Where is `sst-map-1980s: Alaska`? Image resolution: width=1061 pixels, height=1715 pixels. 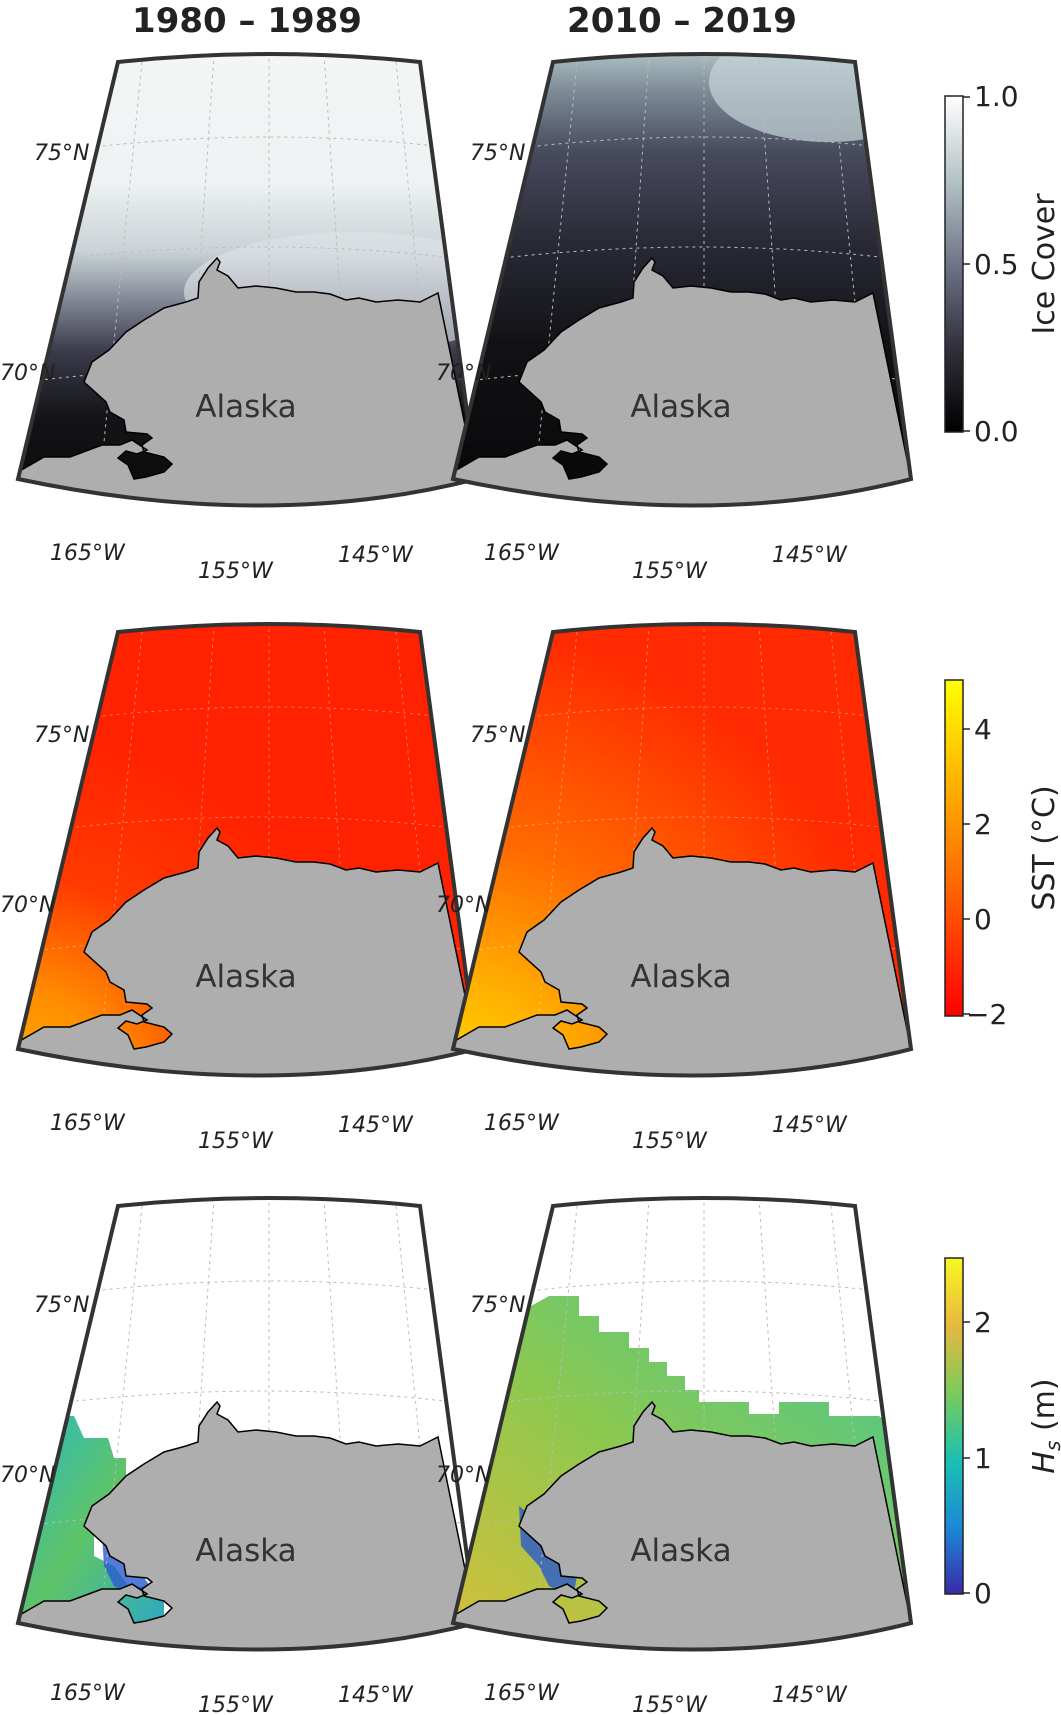
sst-map-1980s: Alaska is located at coordinates (247, 850).